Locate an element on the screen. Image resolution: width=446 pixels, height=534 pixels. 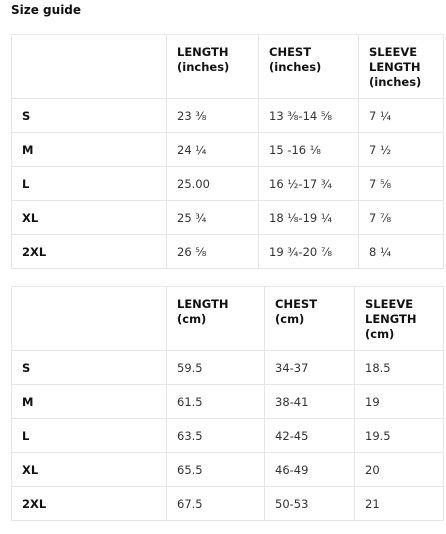
length-cell: 26 ⅝ is located at coordinates (212, 251).